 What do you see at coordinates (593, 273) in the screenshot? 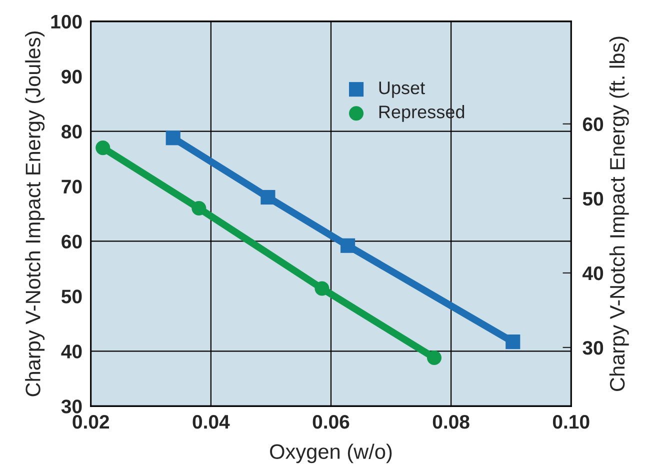
I see `y2-tick-label: 40` at bounding box center [593, 273].